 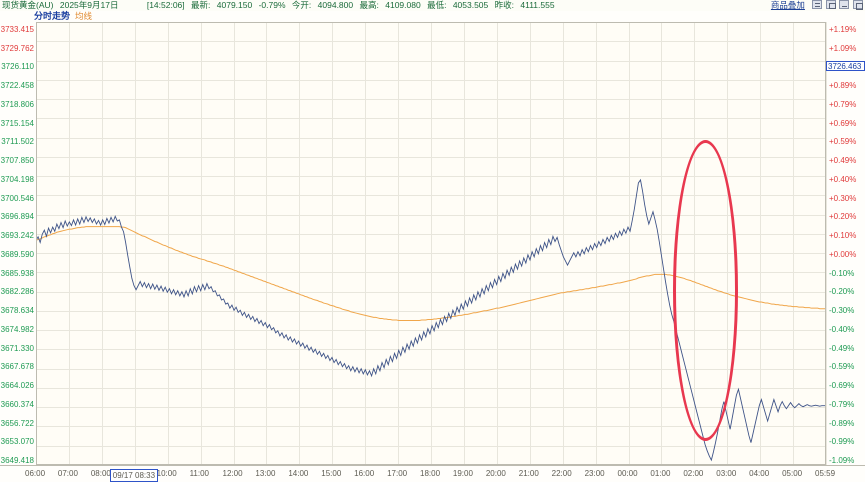 I want to click on percent-tick-label: +0.20%, so click(x=843, y=217).